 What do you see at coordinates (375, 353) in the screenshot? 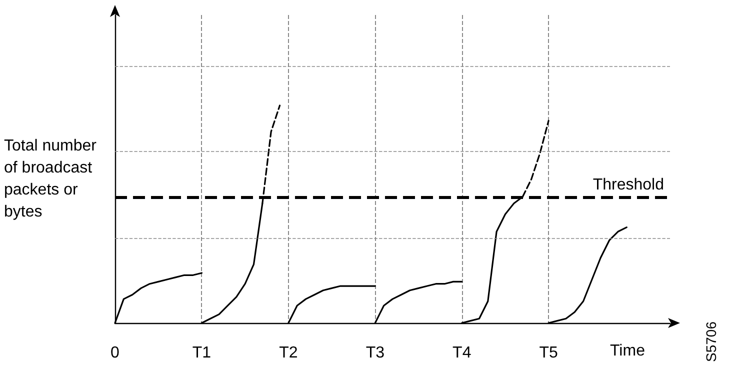
I see `x-tick-label: T3` at bounding box center [375, 353].